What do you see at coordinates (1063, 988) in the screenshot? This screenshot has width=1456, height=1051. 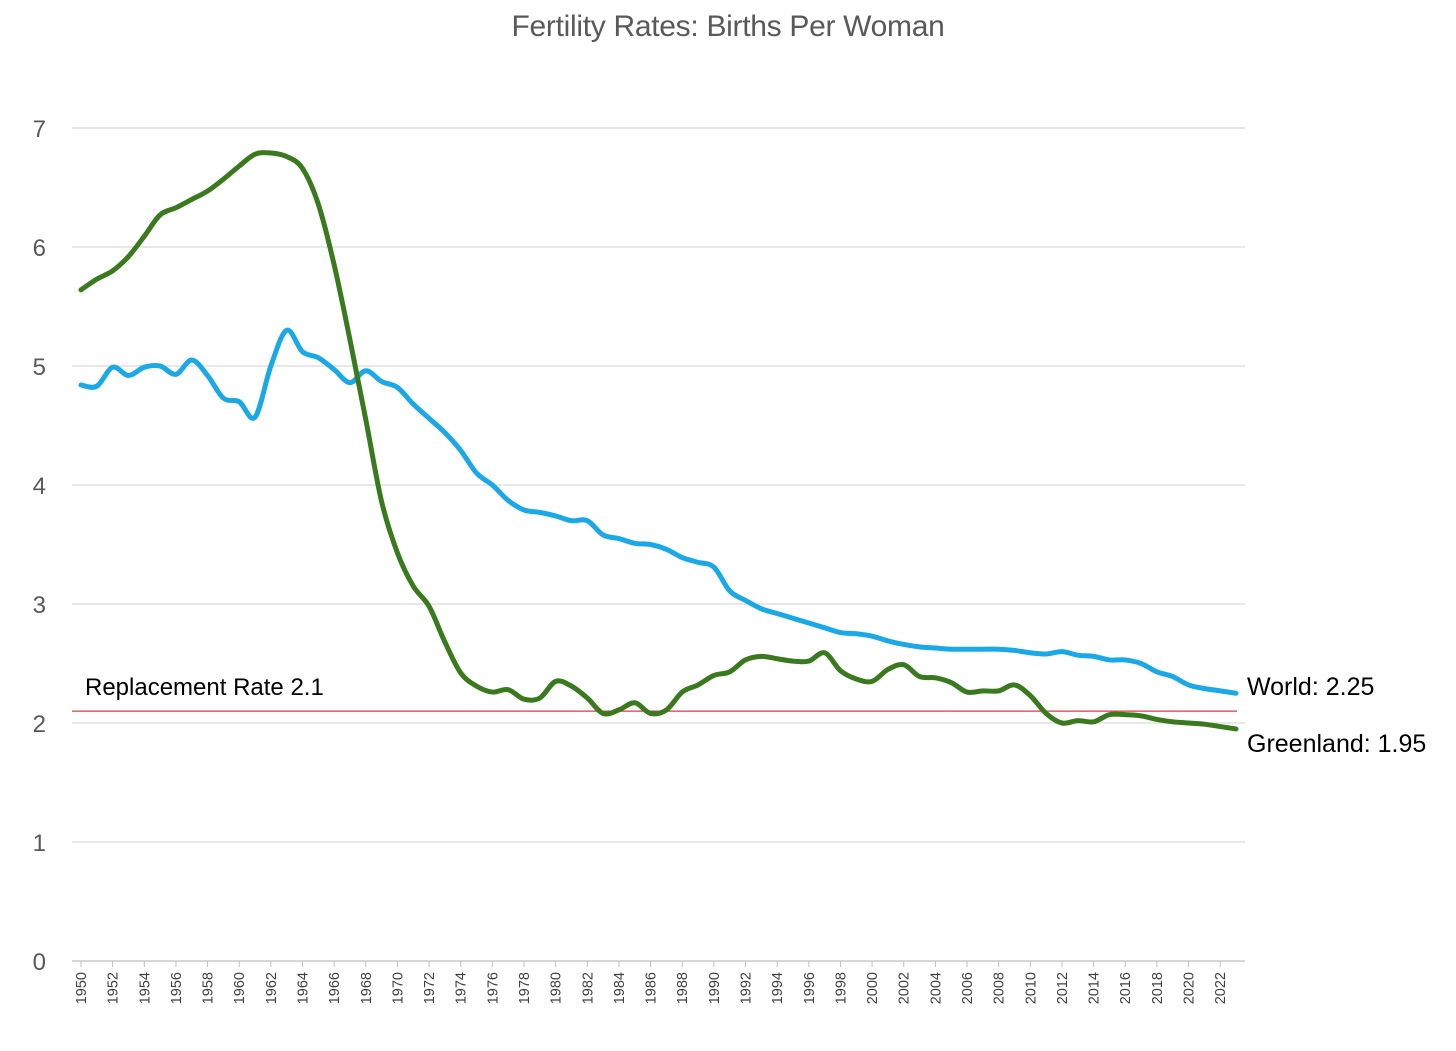 I see `x-tick-label: 2012` at bounding box center [1063, 988].